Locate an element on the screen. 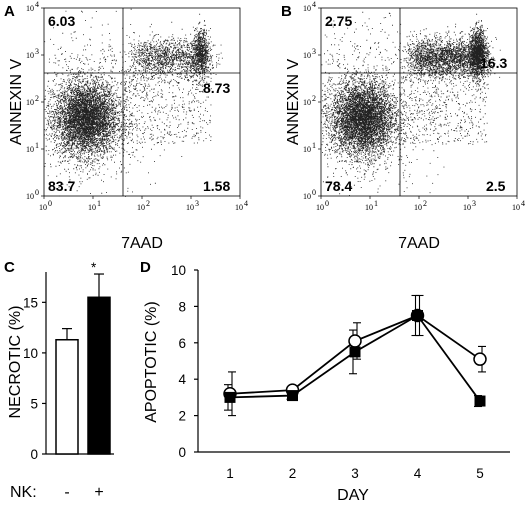  y-tick-label: 4 is located at coordinates (182, 379).